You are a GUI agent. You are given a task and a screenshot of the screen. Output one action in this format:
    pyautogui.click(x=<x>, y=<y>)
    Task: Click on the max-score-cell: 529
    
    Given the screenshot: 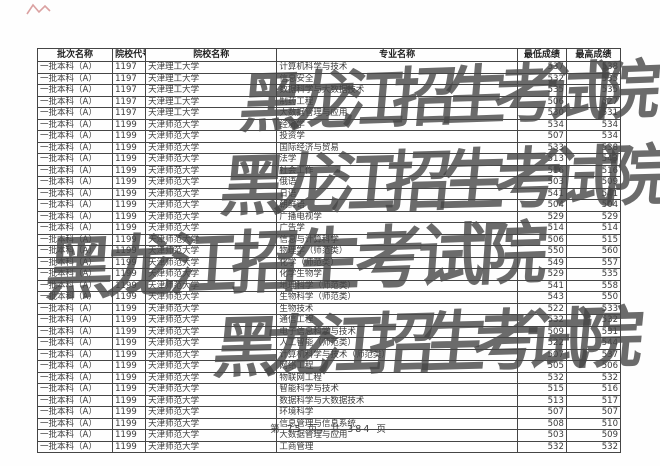 What is the action you would take?
    pyautogui.click(x=593, y=216)
    